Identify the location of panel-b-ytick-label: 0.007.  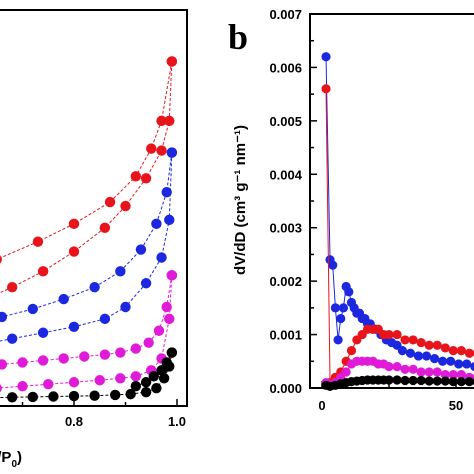
(285, 14).